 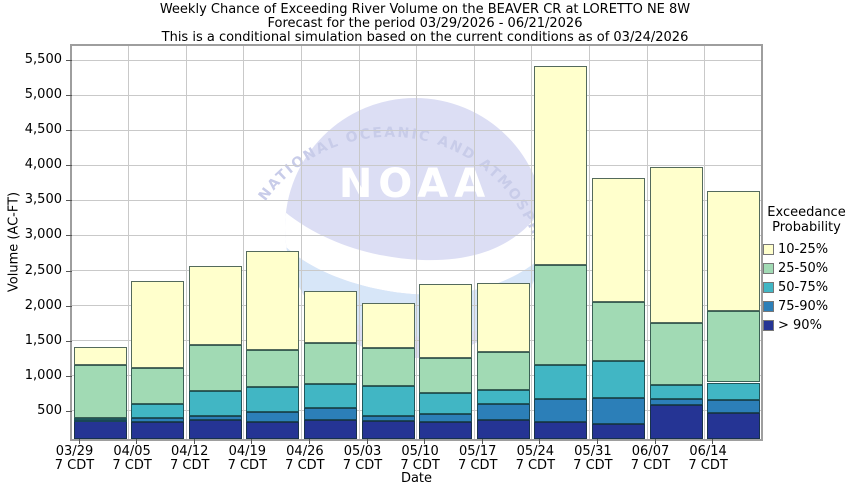 I want to click on legend-item: 75-90%, so click(x=806, y=306).